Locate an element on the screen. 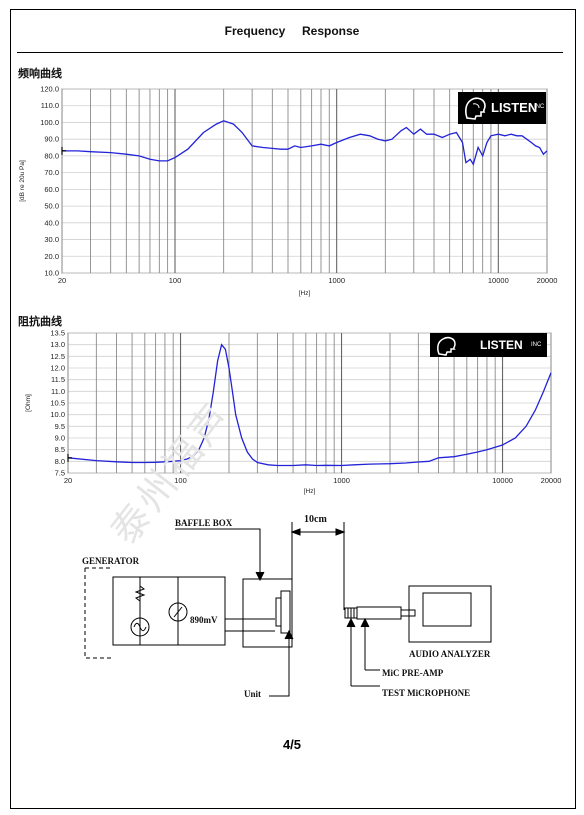  audio-analyzer-label: AUDIO ANALYZER is located at coordinates (450, 654).